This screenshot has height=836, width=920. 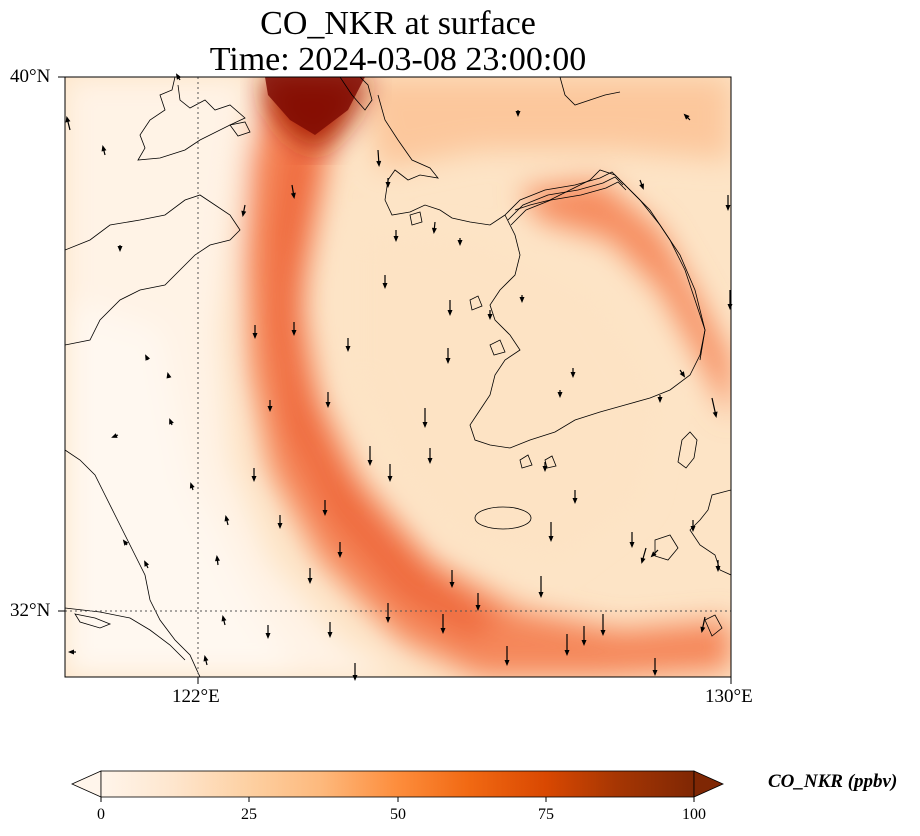 I want to click on lat-label-40n: 40°N, so click(x=30, y=76).